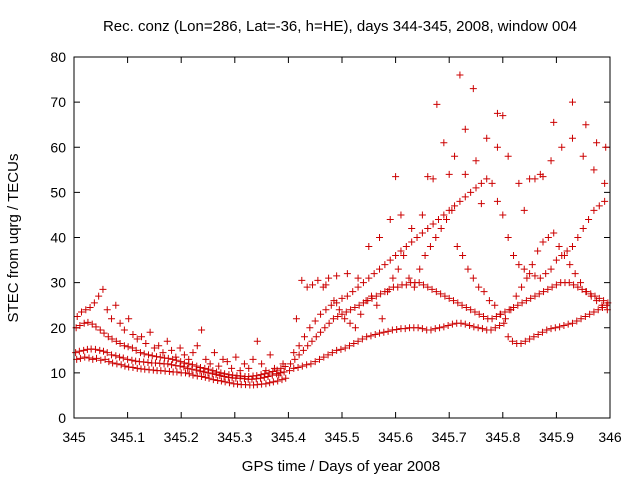 The width and height of the screenshot is (640, 480). I want to click on x-tick-label: 345, so click(74, 437).